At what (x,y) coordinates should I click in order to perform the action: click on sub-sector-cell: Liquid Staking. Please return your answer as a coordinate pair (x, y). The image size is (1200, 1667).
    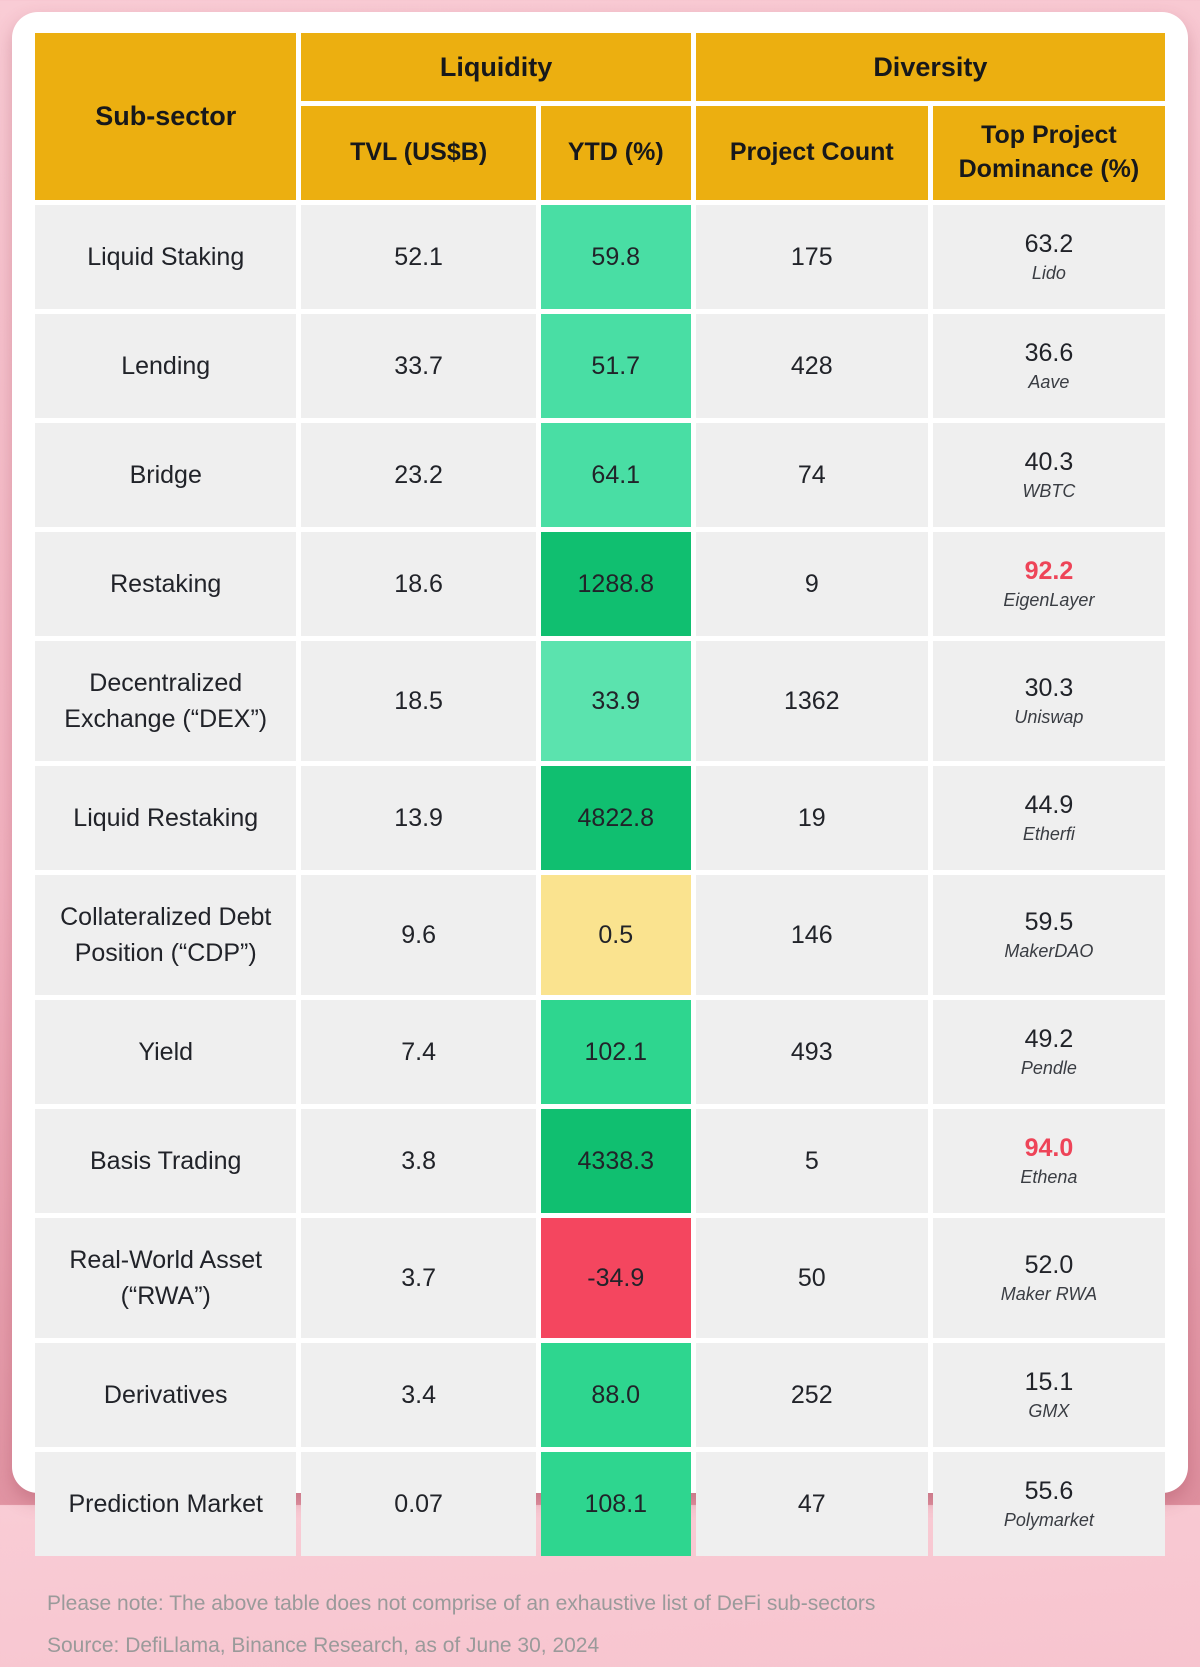
    Looking at the image, I should click on (165, 257).